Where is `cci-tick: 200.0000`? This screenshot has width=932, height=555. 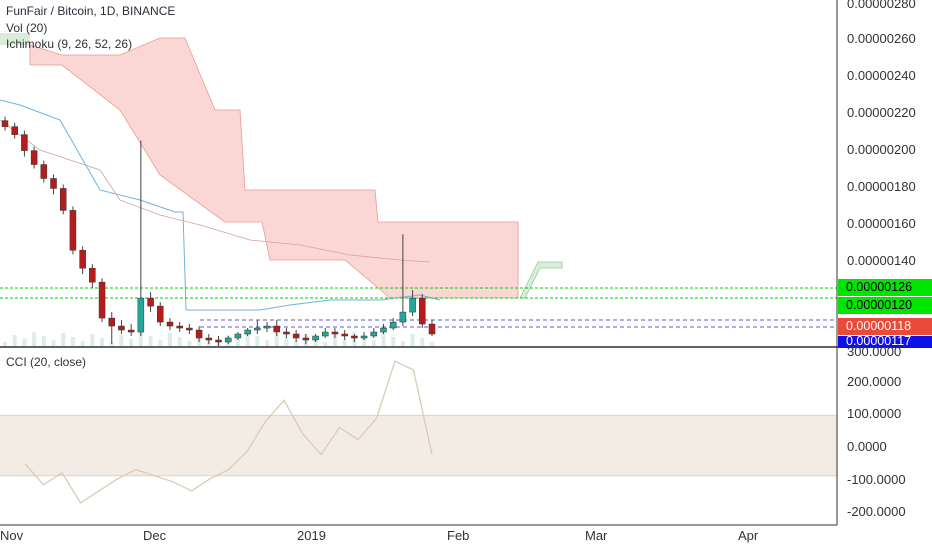
cci-tick: 200.0000 is located at coordinates (874, 381).